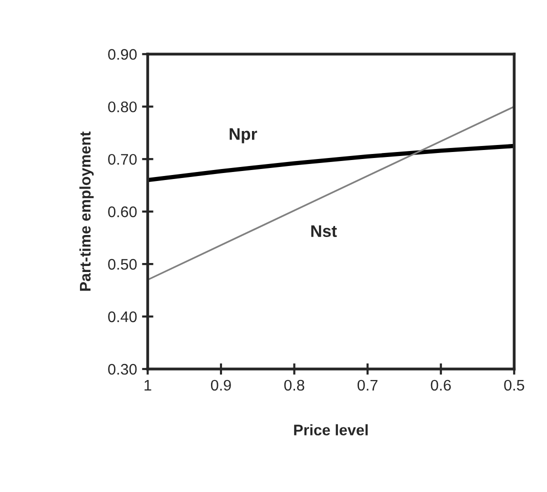 This screenshot has height=492, width=547. What do you see at coordinates (368, 385) in the screenshot?
I see `x-tick-label: 0.7` at bounding box center [368, 385].